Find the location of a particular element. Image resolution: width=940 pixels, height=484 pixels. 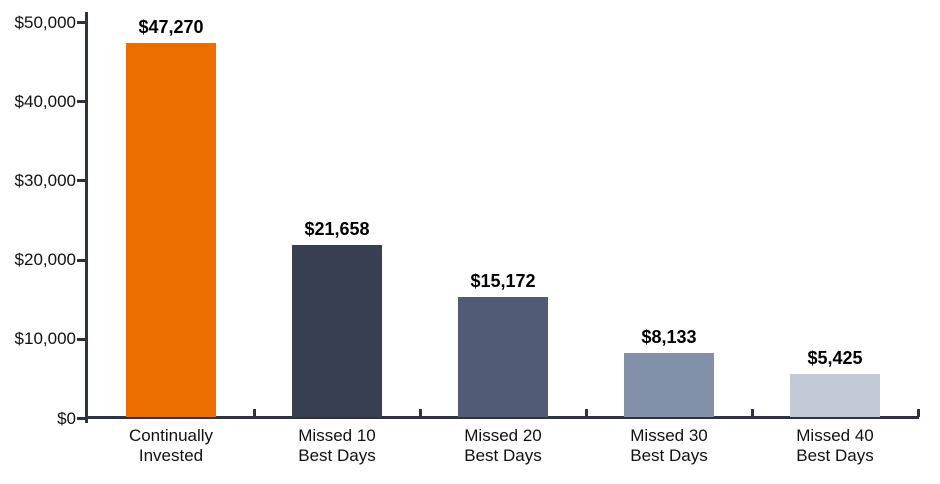

y-tick-label-0: $0 is located at coordinates (66, 418).